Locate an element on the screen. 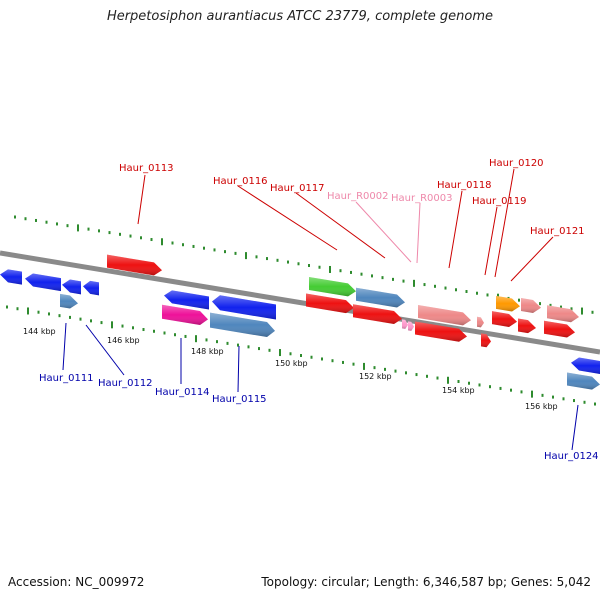 The height and width of the screenshot is (600, 600). scale-label-150: 150 kbp is located at coordinates (291, 363).